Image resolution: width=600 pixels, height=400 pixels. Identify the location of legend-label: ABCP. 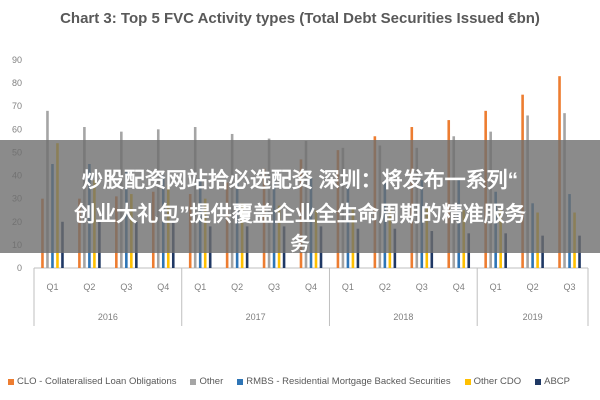
(557, 381).